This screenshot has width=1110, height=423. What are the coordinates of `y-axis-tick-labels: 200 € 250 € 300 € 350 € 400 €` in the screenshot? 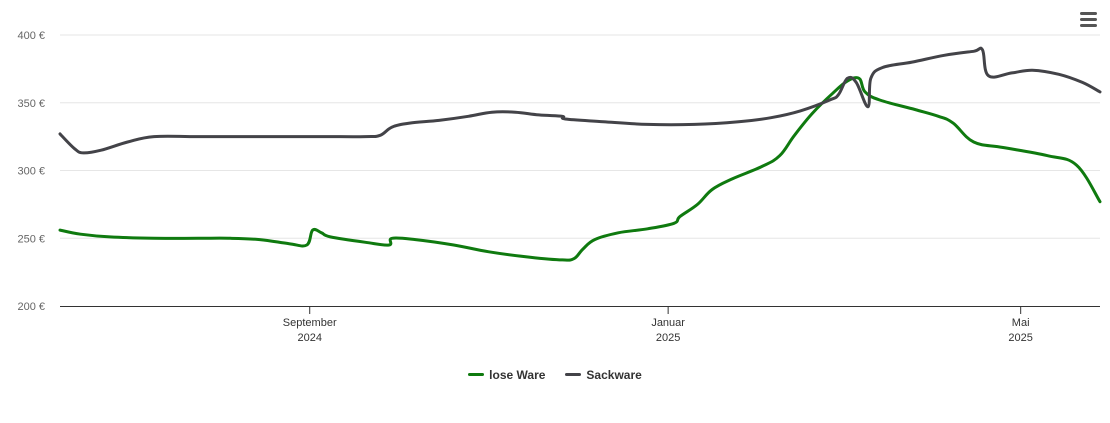 It's located at (31, 171).